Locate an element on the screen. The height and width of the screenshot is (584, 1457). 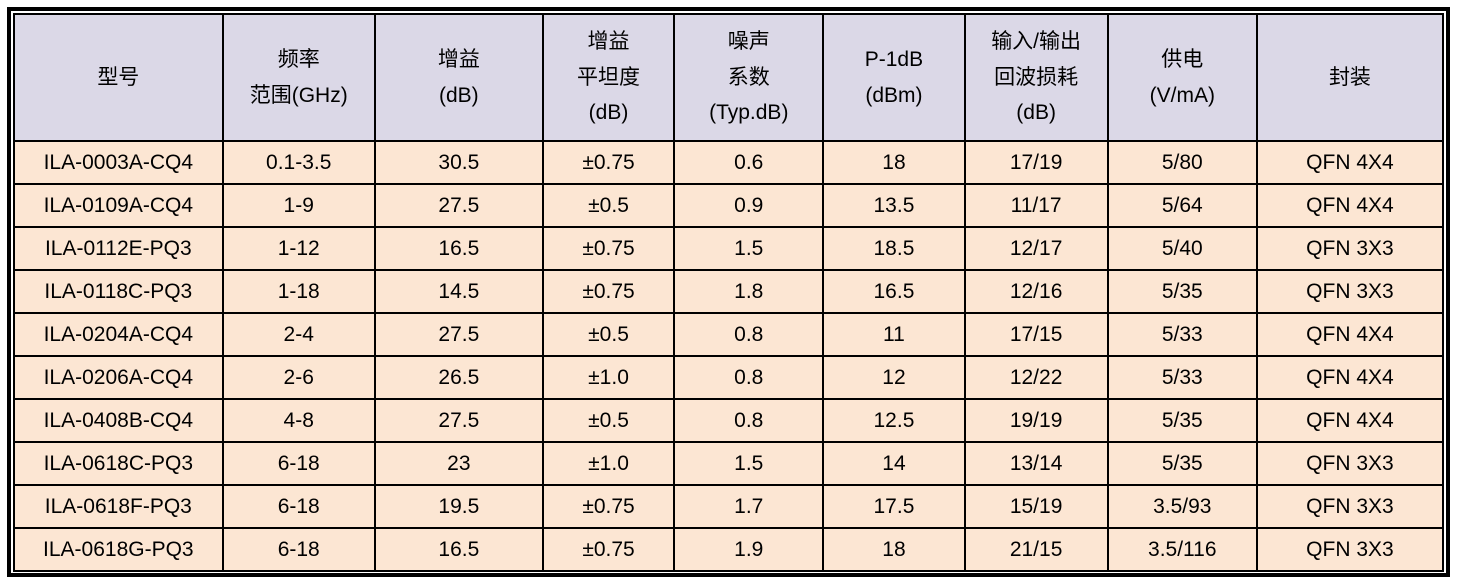
value-cell: 4-8 is located at coordinates (298, 420).